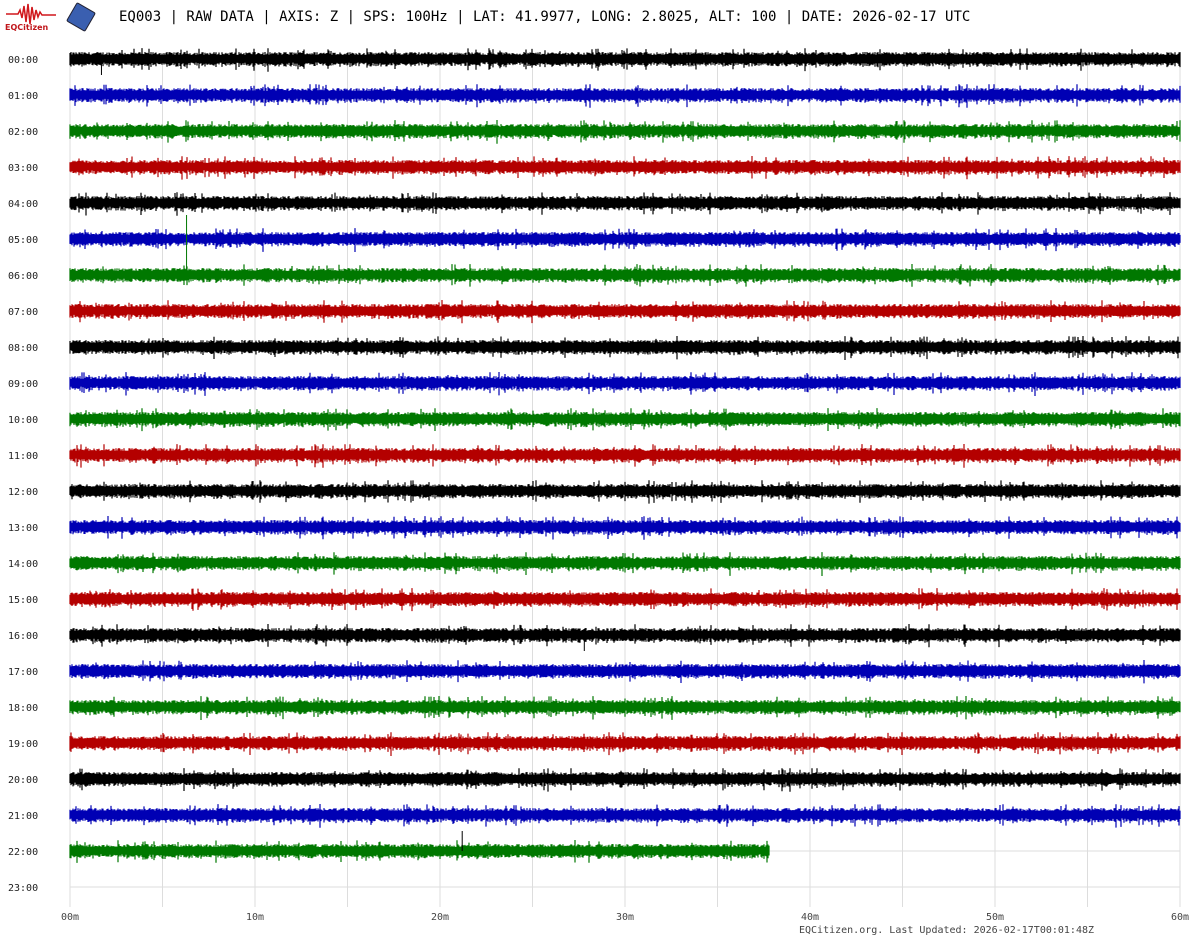 The height and width of the screenshot is (940, 1200). I want to click on row-label: 19:00, so click(23, 744).